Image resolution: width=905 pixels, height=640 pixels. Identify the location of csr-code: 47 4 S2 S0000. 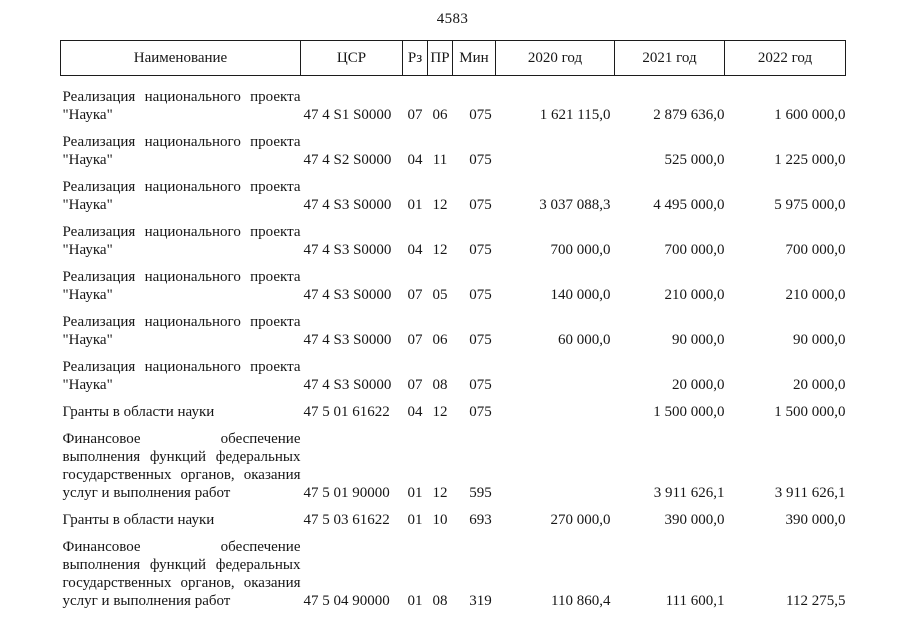
(347, 160).